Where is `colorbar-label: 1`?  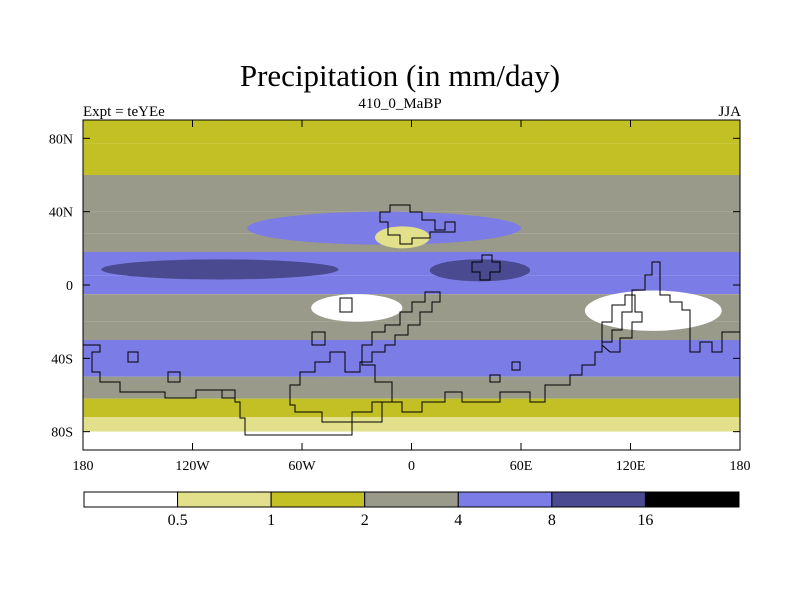
colorbar-label: 1 is located at coordinates (271, 520).